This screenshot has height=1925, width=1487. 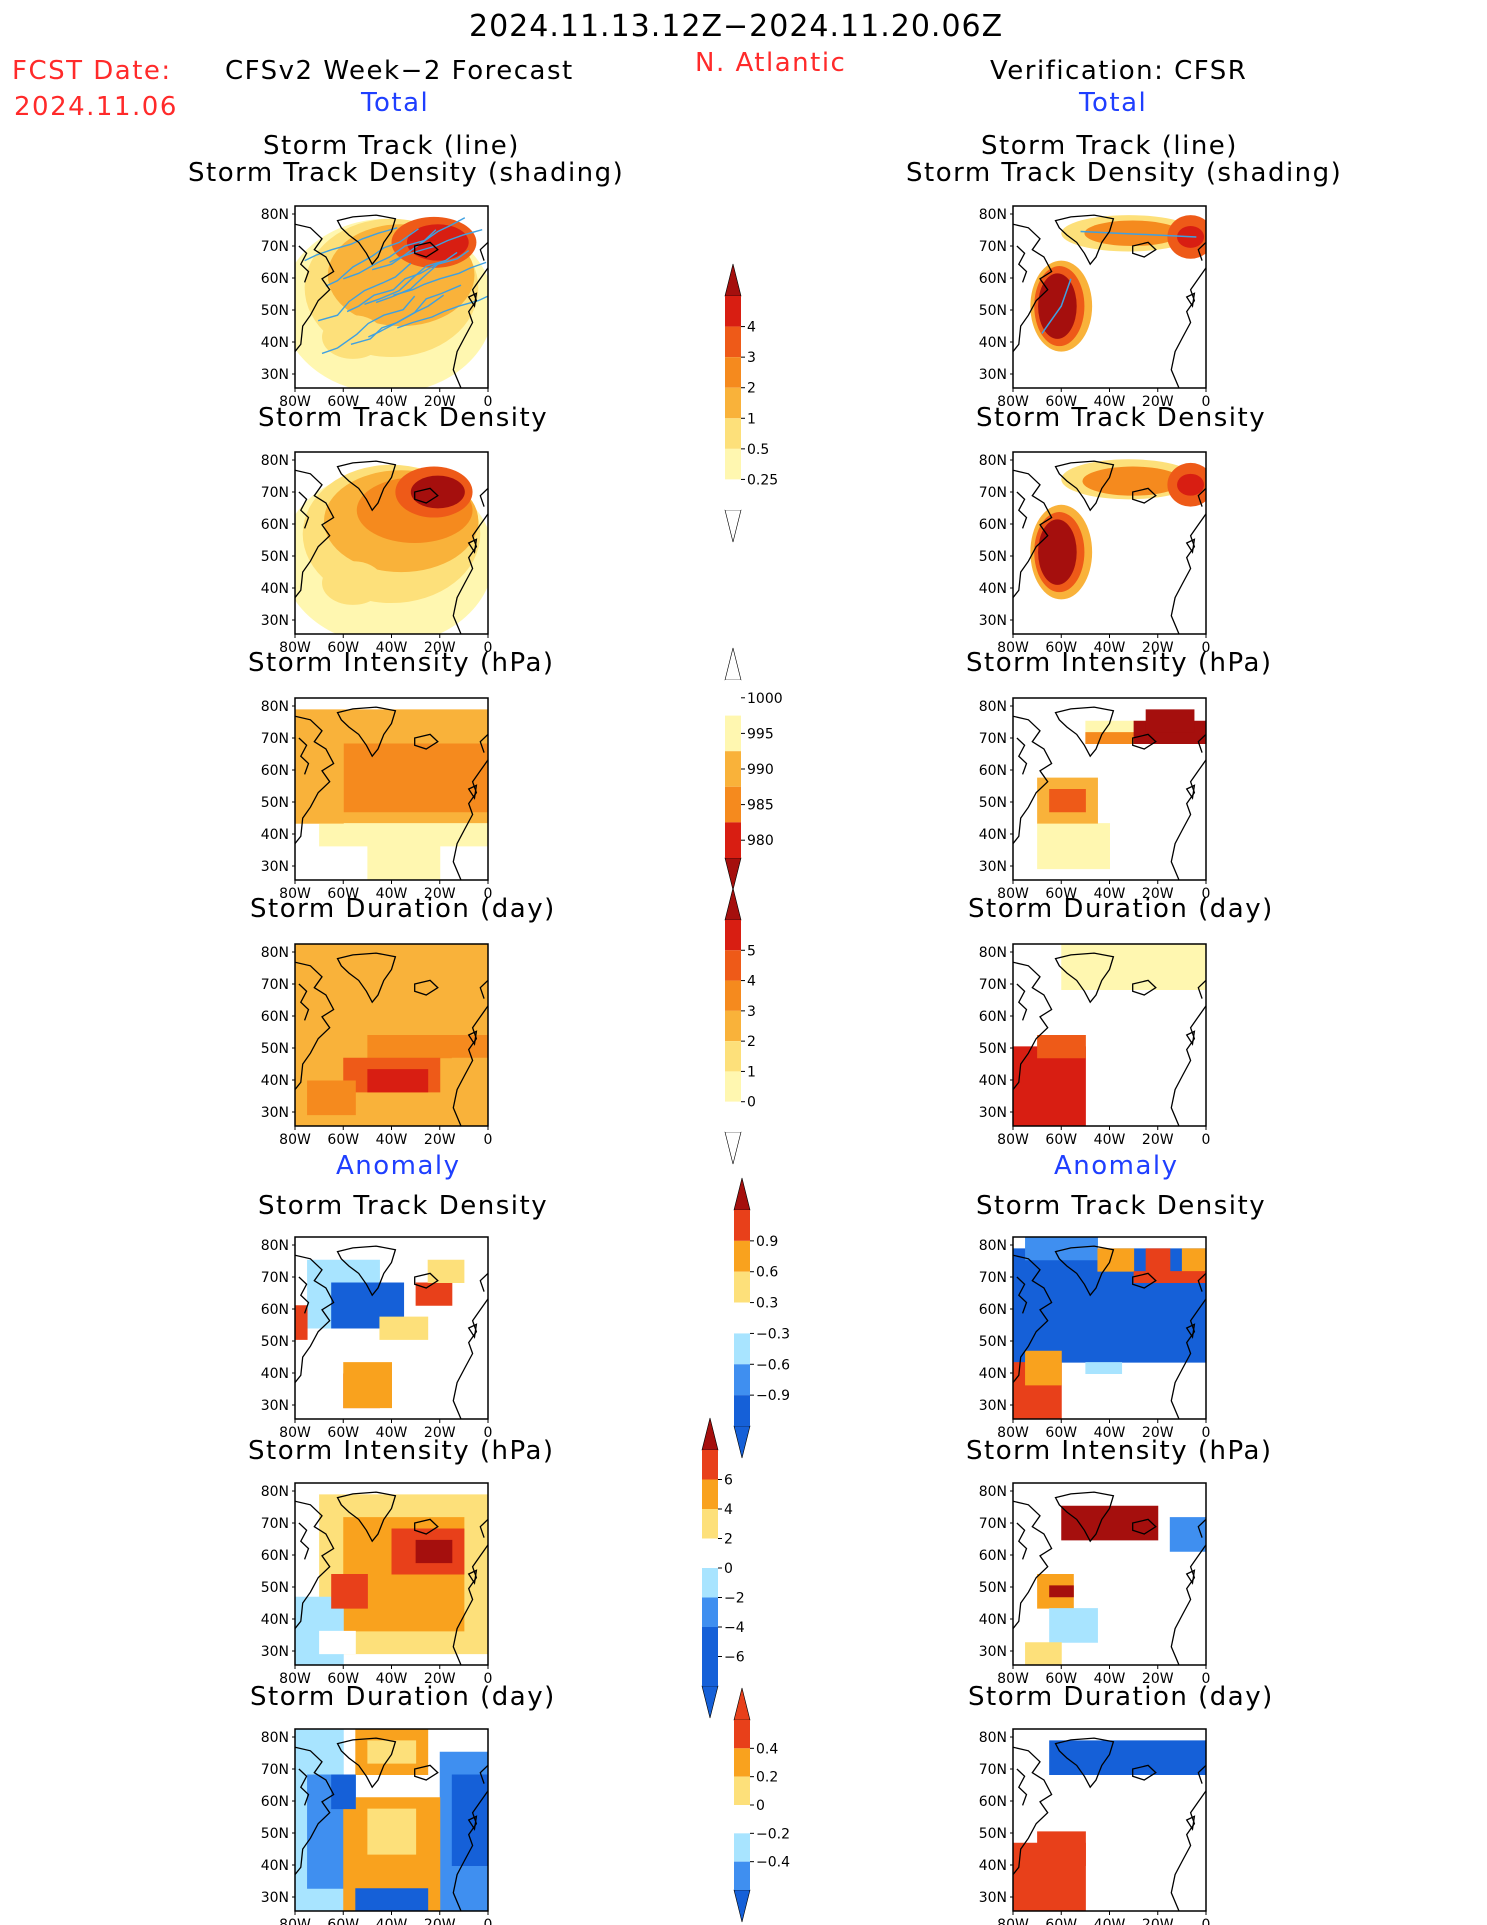 What do you see at coordinates (1121, 418) in the screenshot?
I see `right-density-title: Storm Track Density` at bounding box center [1121, 418].